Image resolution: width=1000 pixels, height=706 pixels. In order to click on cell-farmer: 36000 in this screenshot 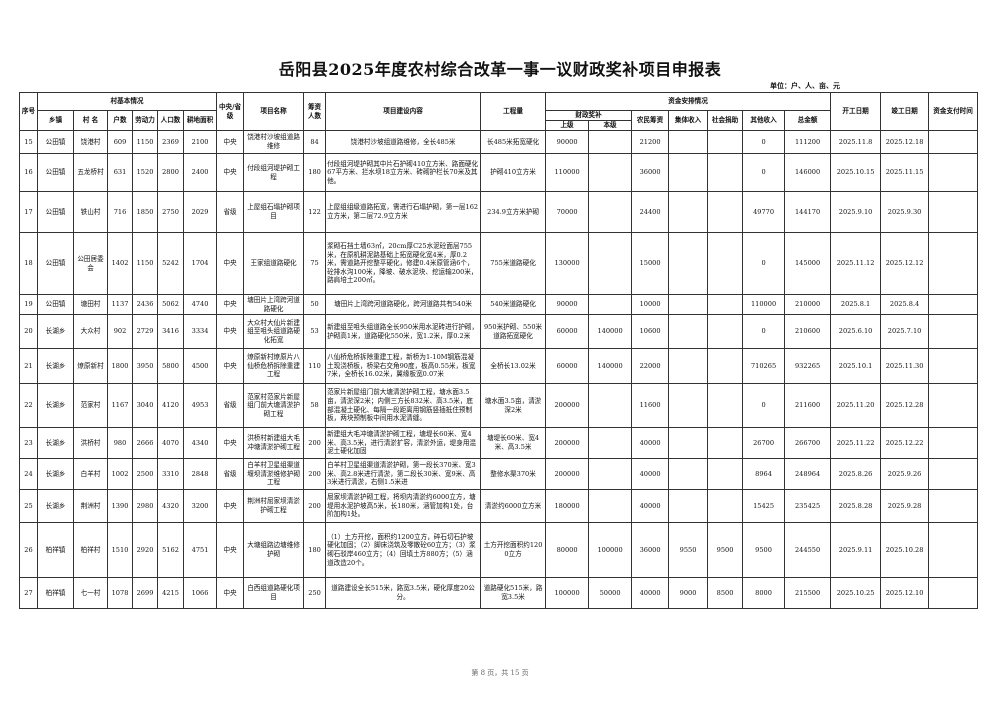, I will do `click(650, 172)`.